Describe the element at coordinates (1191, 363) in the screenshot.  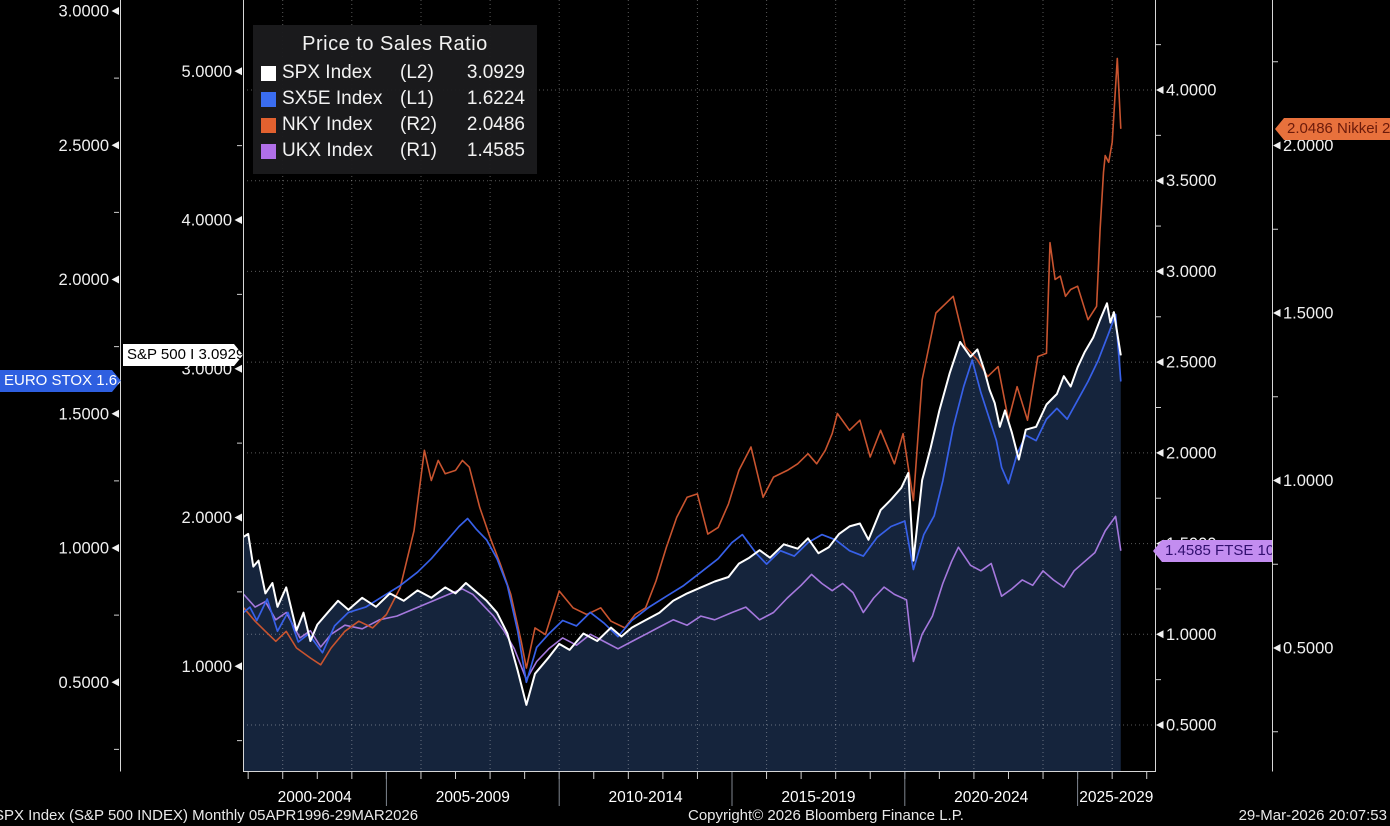
I see `tick-label-r1: 2.5000` at that location.